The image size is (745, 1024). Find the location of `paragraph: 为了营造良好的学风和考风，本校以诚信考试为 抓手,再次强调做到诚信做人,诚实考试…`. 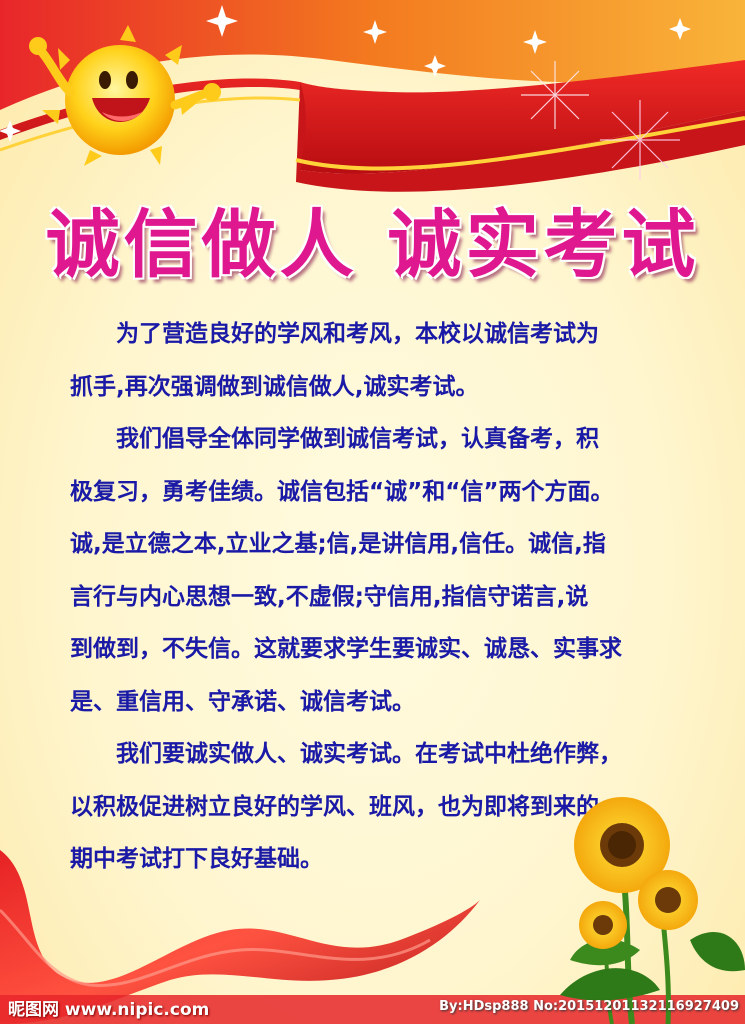

paragraph: 为了营造良好的学风和考风，本校以诚信考试为 抓手,再次强调做到诚信做人,诚实考试… is located at coordinates (382, 360).